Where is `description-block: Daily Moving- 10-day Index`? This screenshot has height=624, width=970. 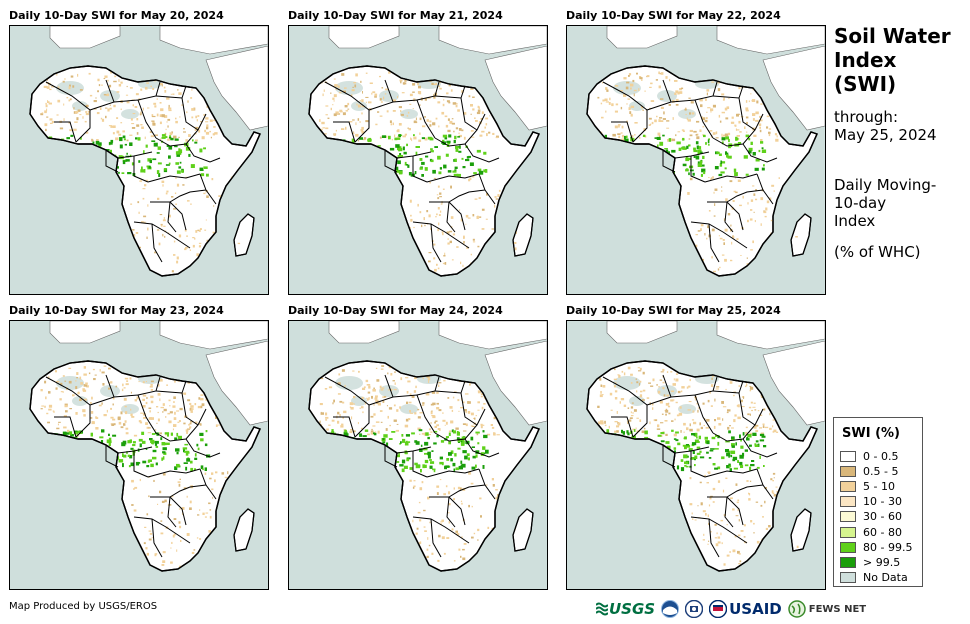
description-block: Daily Moving- 10-day Index is located at coordinates (901, 203).